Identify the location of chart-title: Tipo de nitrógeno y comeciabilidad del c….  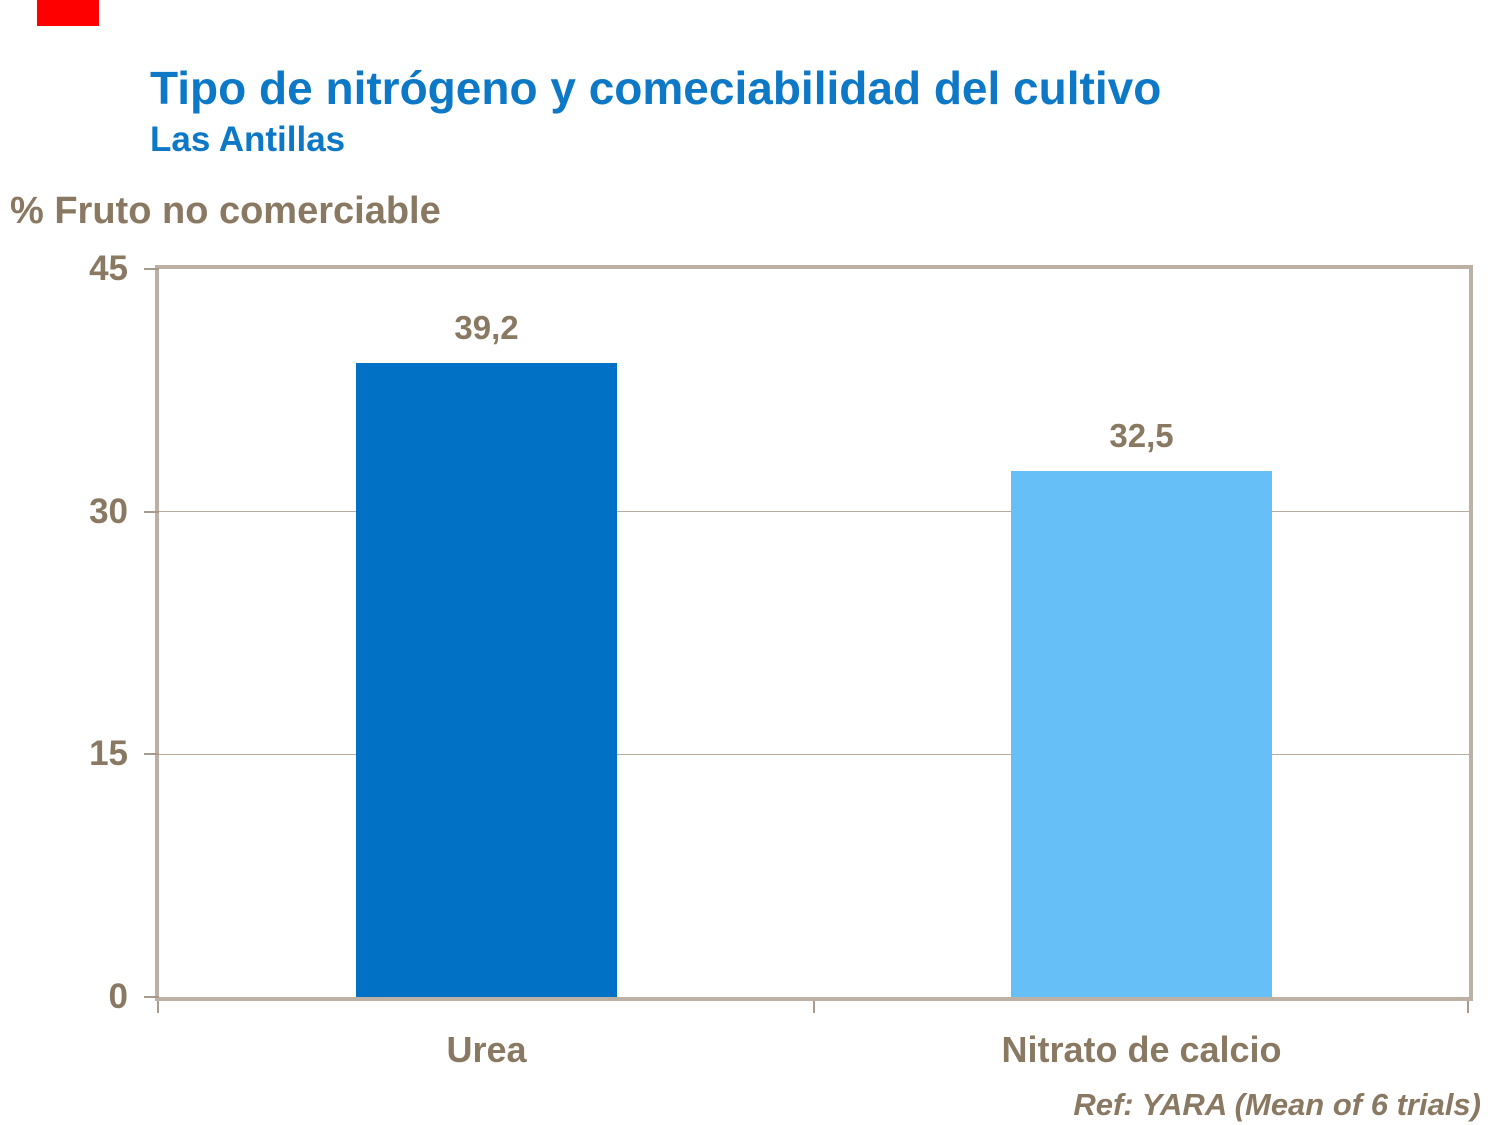
(656, 88).